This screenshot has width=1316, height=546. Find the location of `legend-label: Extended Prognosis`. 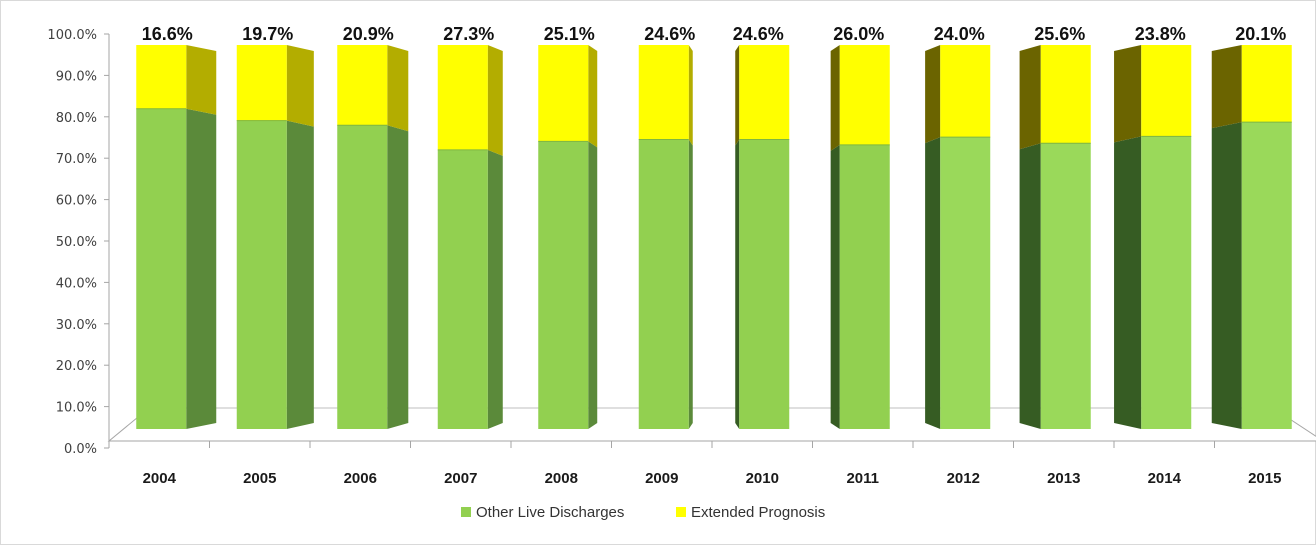

legend-label: Extended Prognosis is located at coordinates (758, 512).